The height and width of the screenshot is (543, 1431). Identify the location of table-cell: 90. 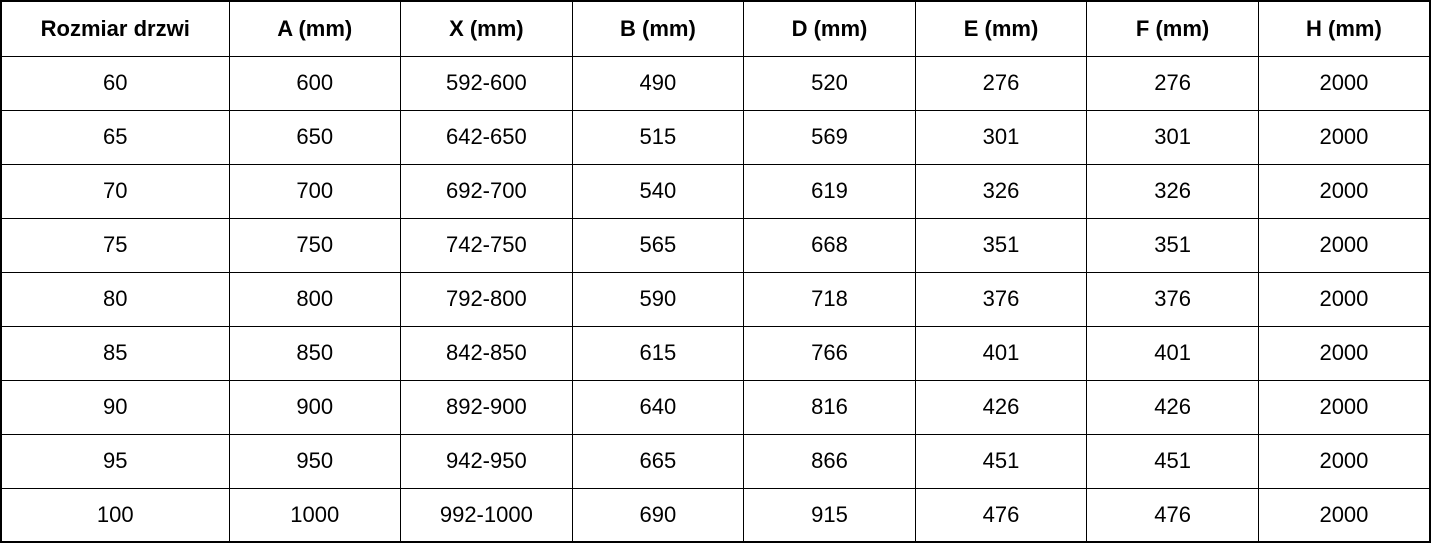
(115, 407).